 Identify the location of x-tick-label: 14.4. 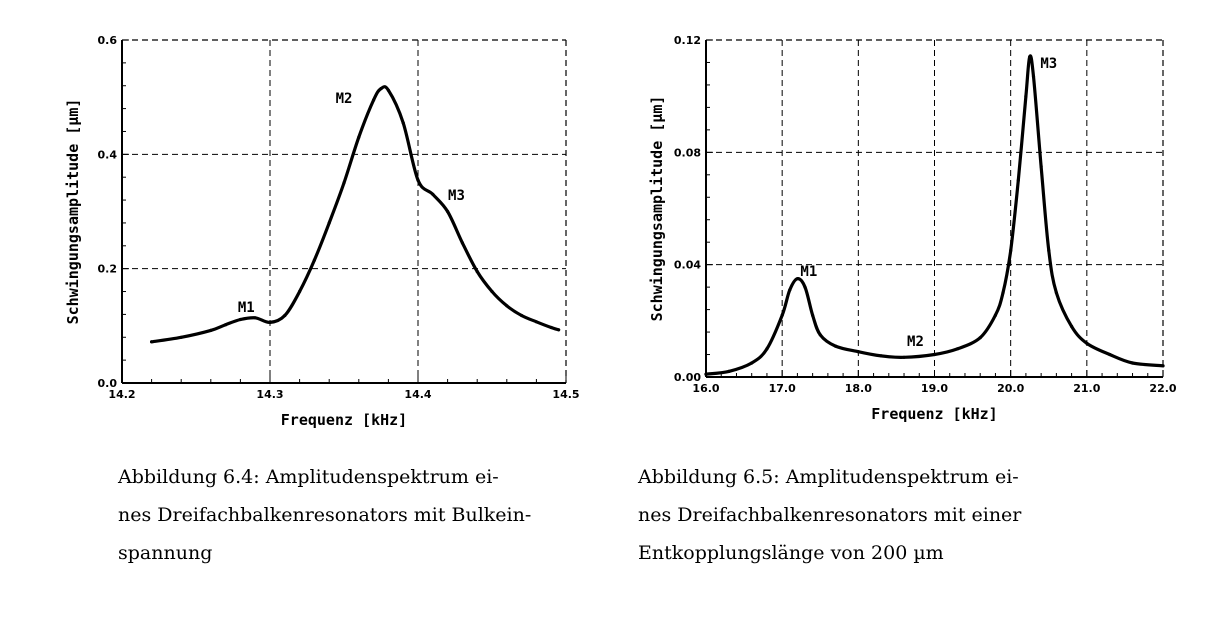
(417, 394).